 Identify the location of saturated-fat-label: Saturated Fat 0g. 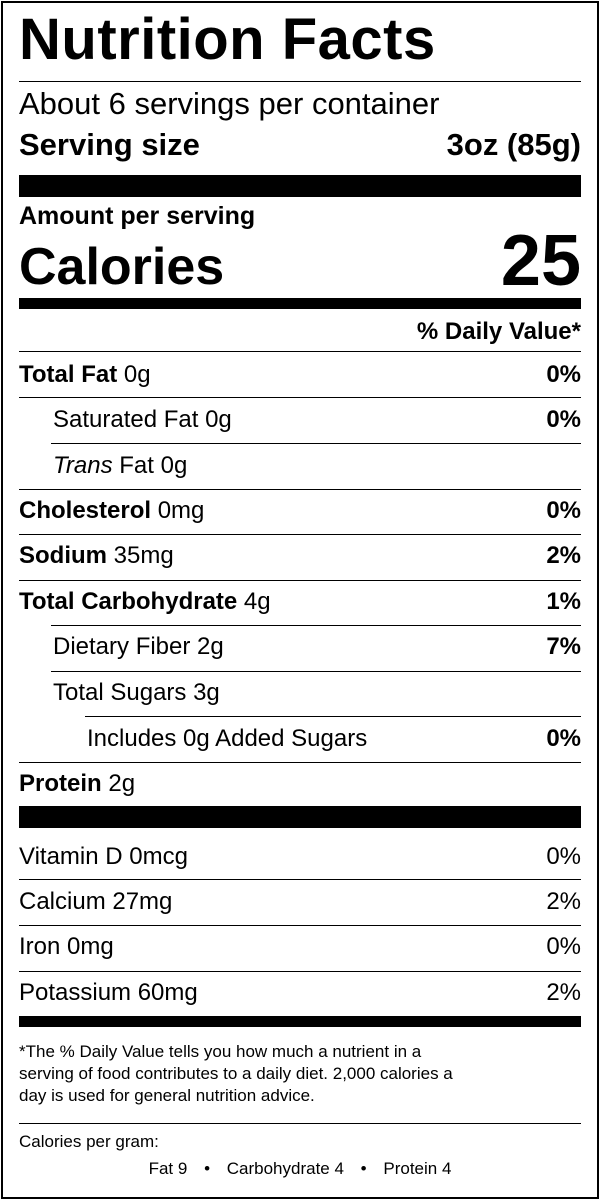
(142, 419).